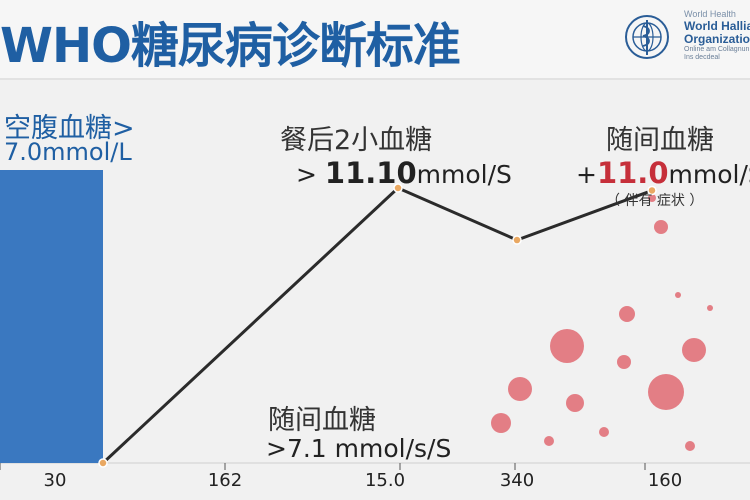  What do you see at coordinates (517, 480) in the screenshot?
I see `x-tick-label: 340` at bounding box center [517, 480].